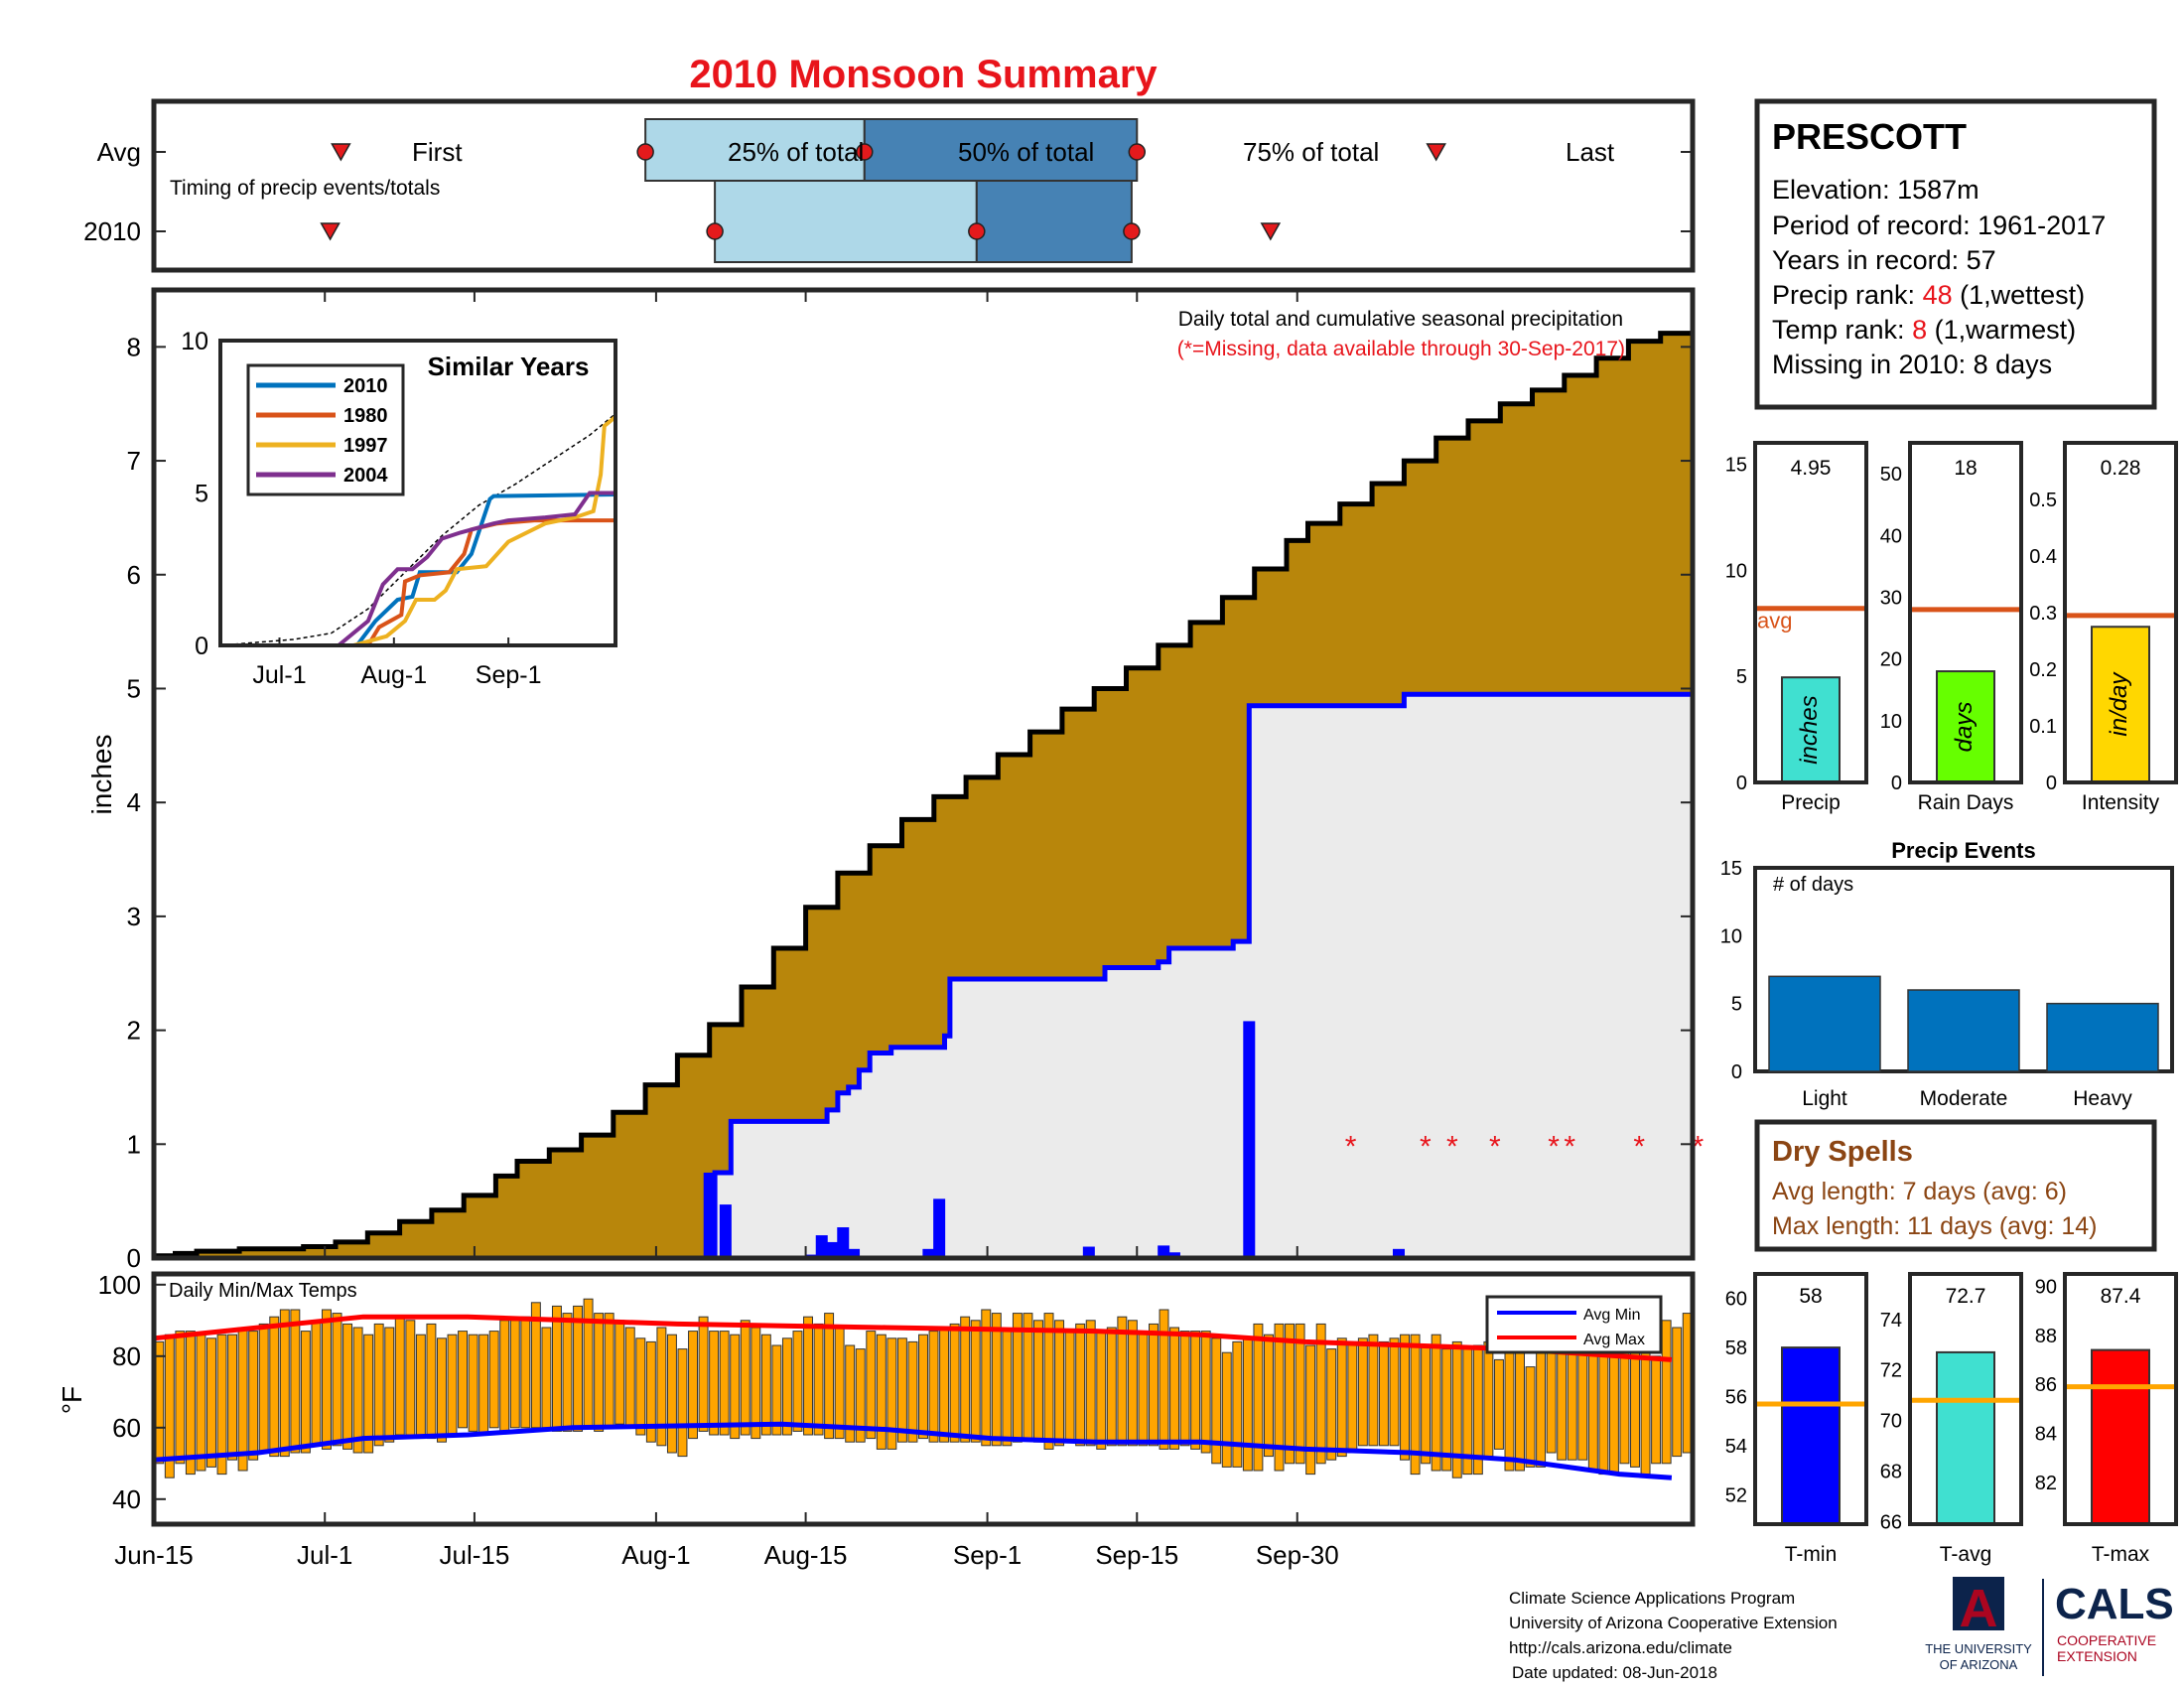 This screenshot has height=1688, width=2184. Describe the element at coordinates (134, 461) in the screenshot. I see `main-y-tick-label: 7` at that location.